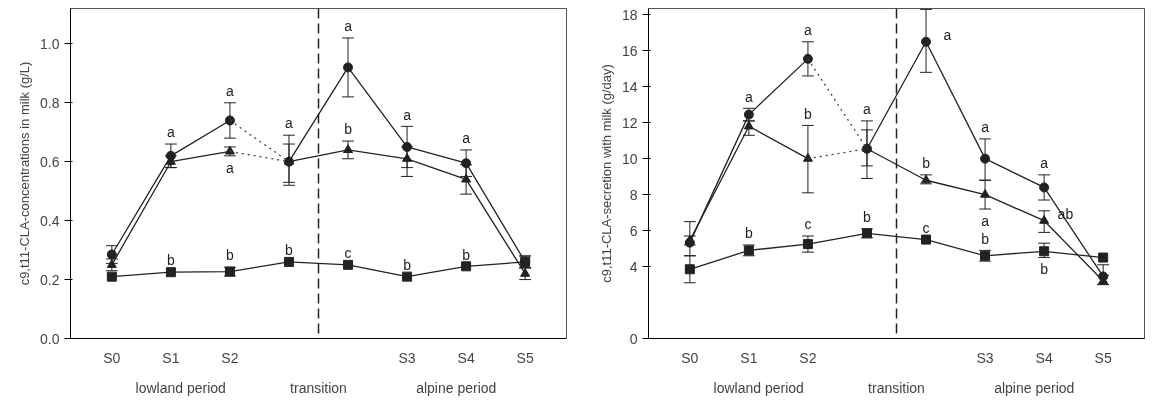  What do you see at coordinates (633, 338) in the screenshot?
I see `y-tick-label: 0` at bounding box center [633, 338].